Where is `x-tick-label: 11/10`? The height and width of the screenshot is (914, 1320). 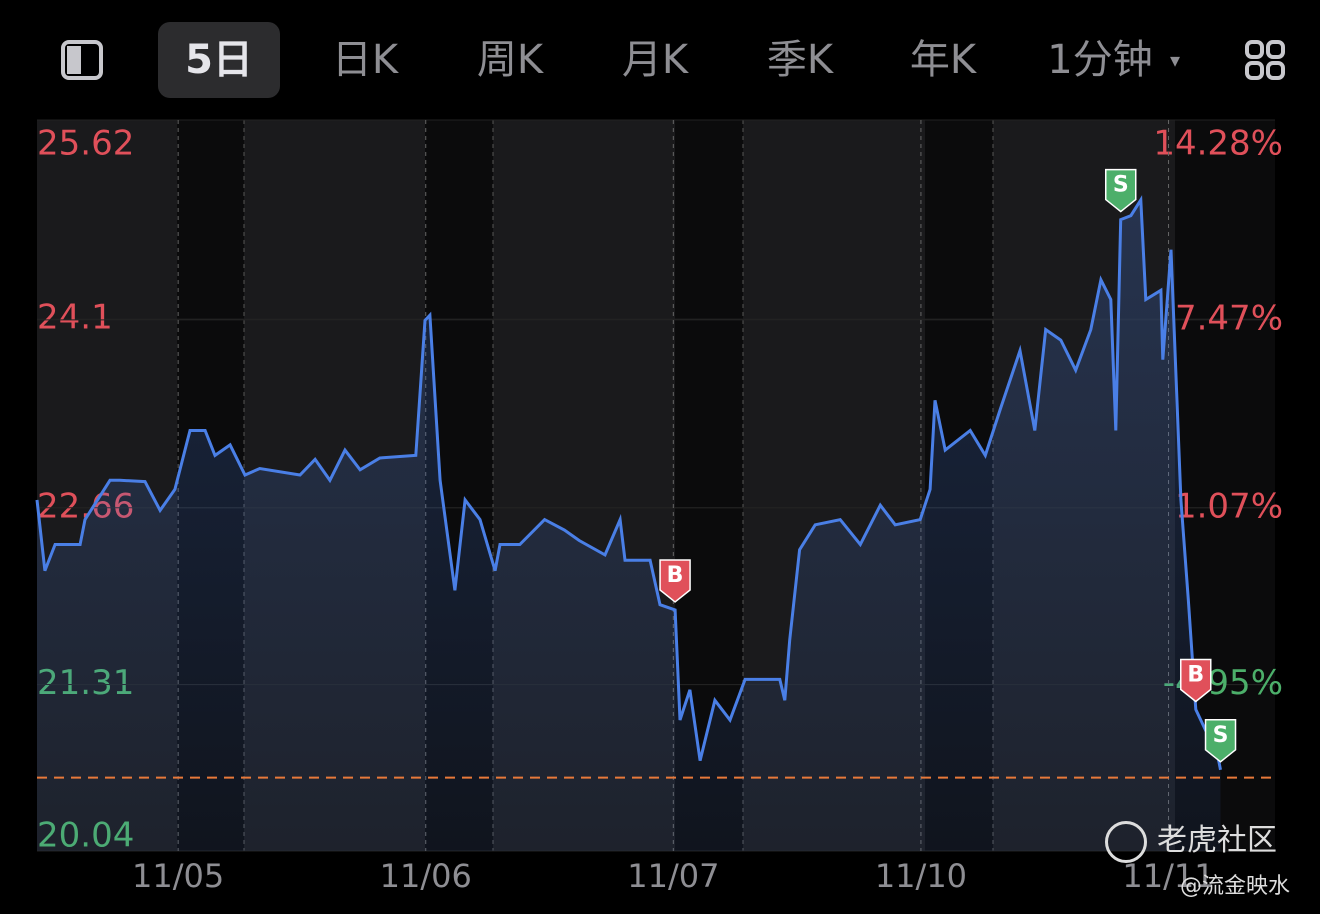
x-tick-label: 11/10 is located at coordinates (921, 876).